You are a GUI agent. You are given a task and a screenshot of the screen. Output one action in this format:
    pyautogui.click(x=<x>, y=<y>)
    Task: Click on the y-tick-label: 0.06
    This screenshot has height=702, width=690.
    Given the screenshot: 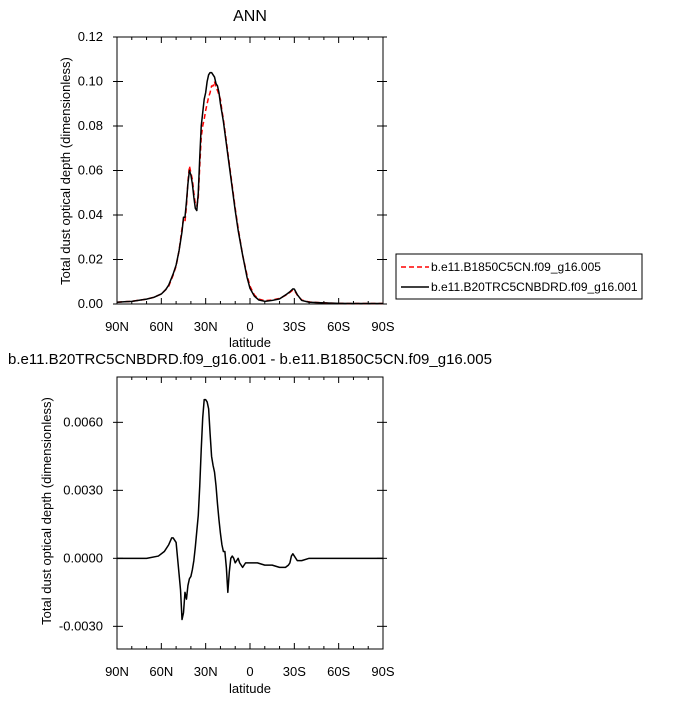 What is the action you would take?
    pyautogui.click(x=90, y=170)
    